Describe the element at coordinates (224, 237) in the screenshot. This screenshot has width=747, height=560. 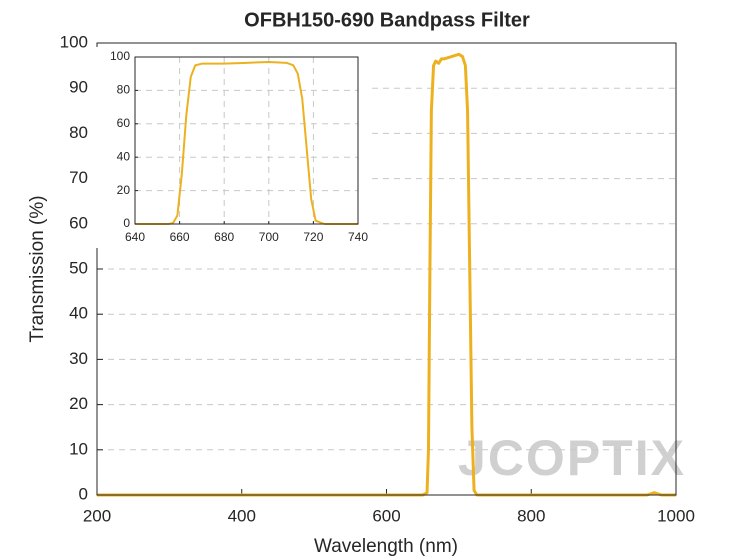
I see `x-tick-label: 680` at that location.